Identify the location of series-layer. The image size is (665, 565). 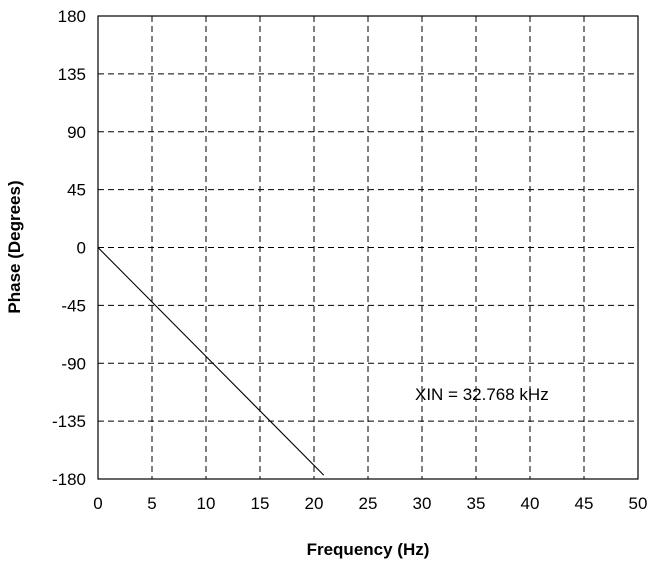
(211, 361).